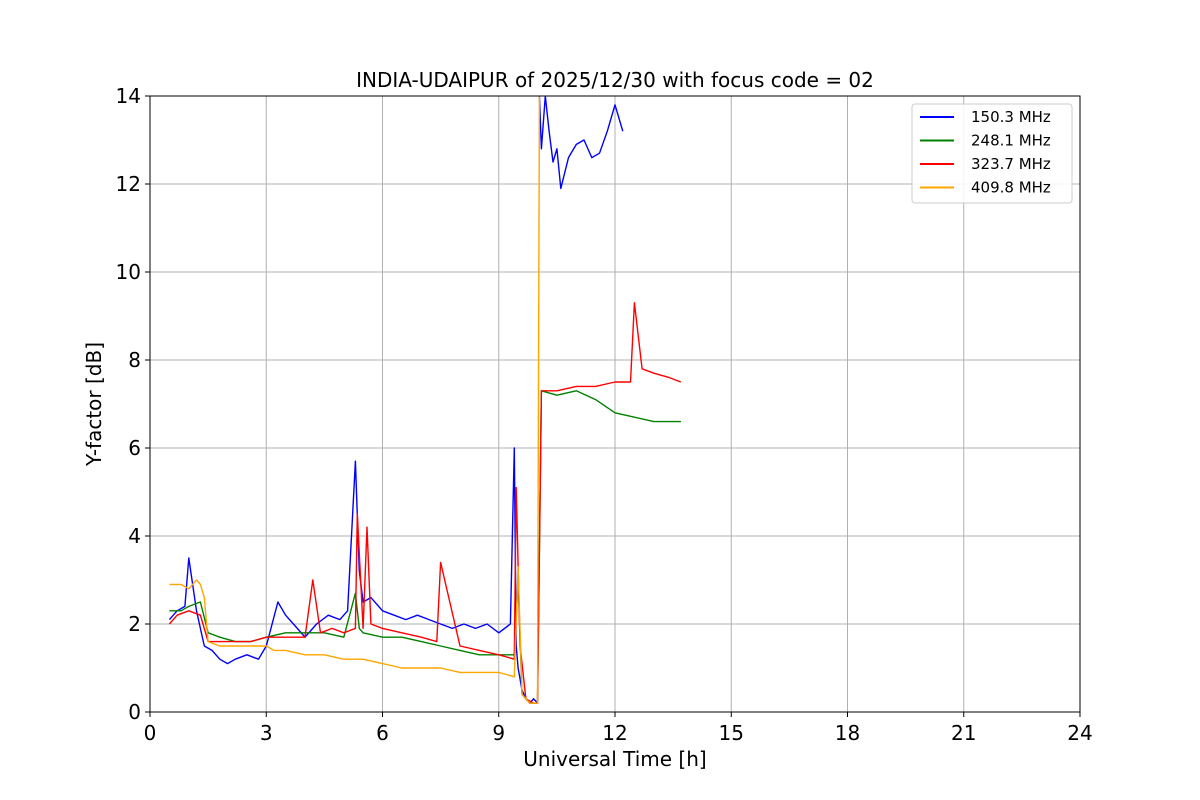  What do you see at coordinates (614, 759) in the screenshot?
I see `x-axis-label: Universal Time [h]` at bounding box center [614, 759].